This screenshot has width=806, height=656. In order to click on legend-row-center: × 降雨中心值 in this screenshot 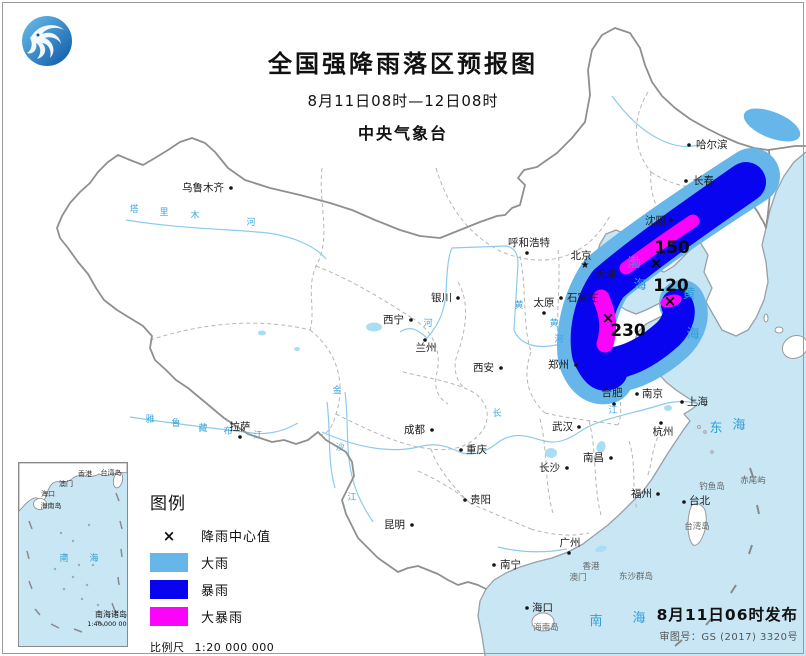, I will do `click(212, 535)`.